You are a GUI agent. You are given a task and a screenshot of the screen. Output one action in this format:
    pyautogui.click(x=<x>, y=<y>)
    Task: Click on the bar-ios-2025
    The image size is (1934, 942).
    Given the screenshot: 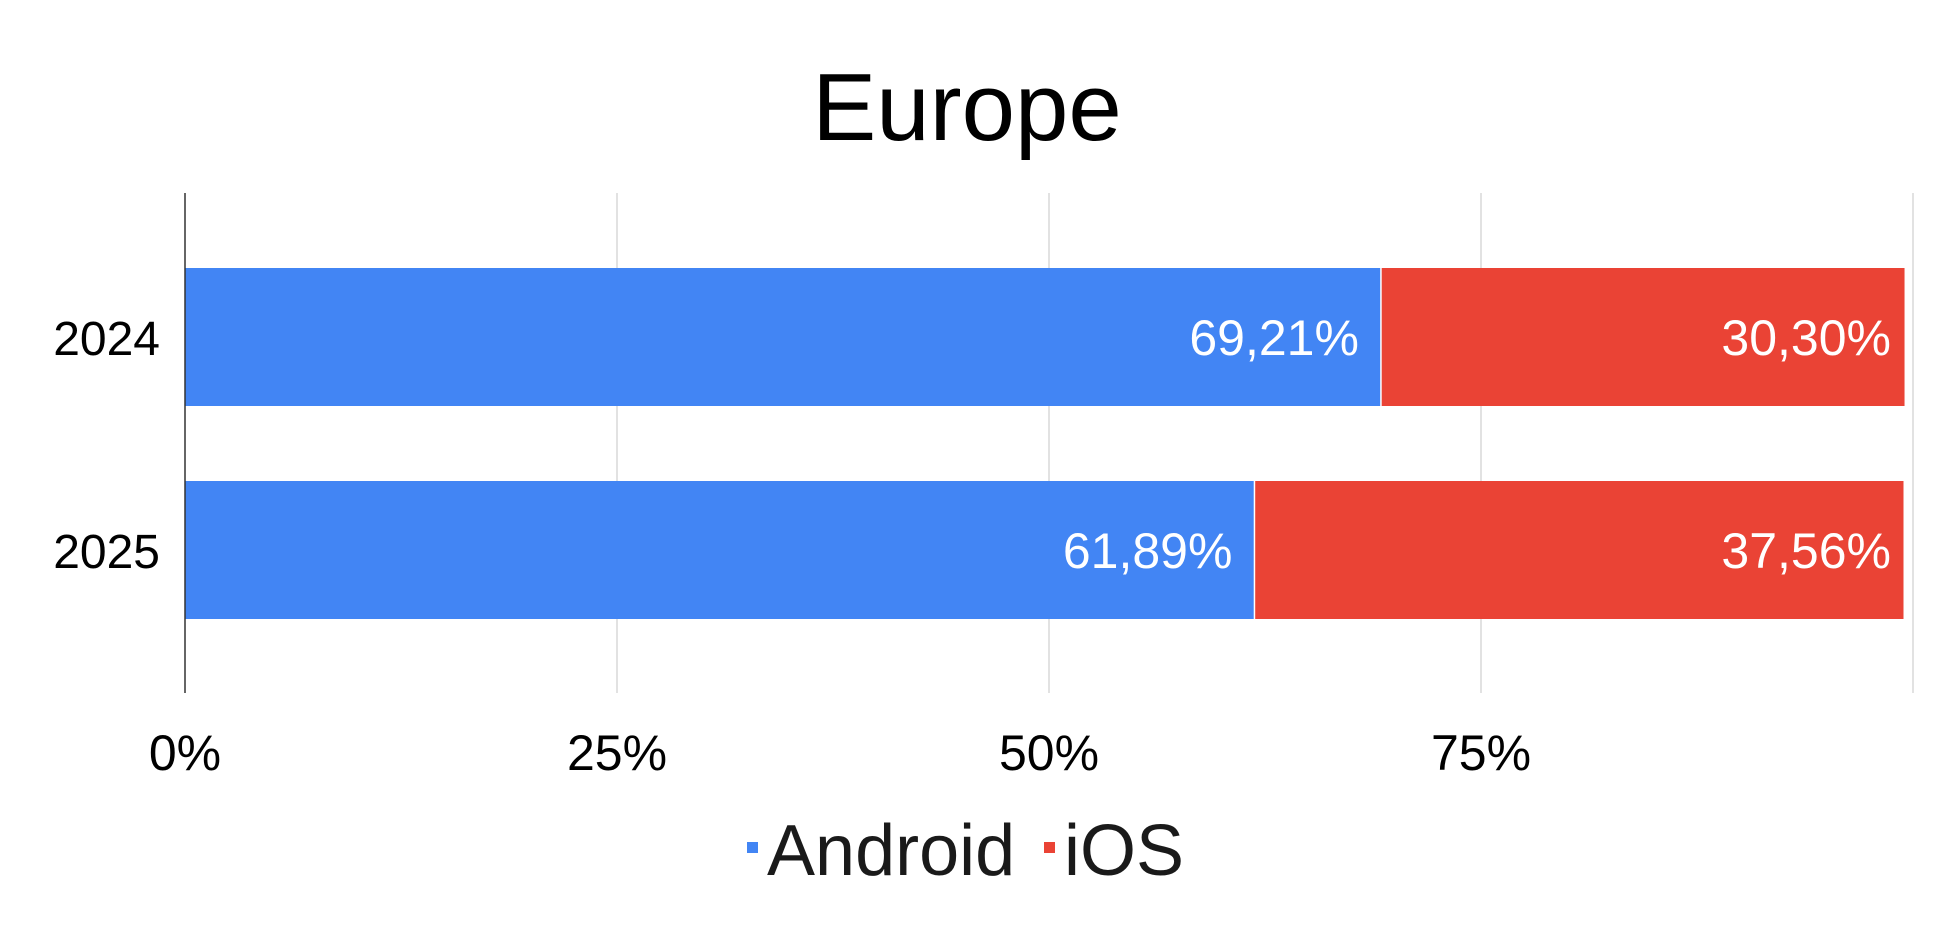 What is the action you would take?
    pyautogui.click(x=1579, y=550)
    